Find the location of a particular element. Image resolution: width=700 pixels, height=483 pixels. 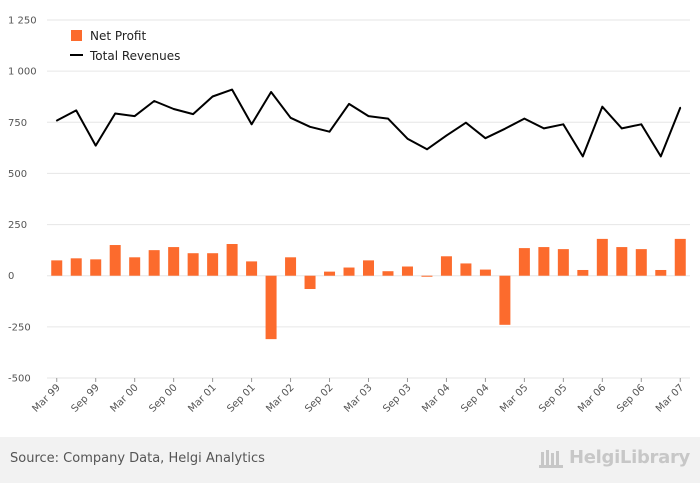

legend-total-revenues-label: Total Revenues is located at coordinates (134, 56).